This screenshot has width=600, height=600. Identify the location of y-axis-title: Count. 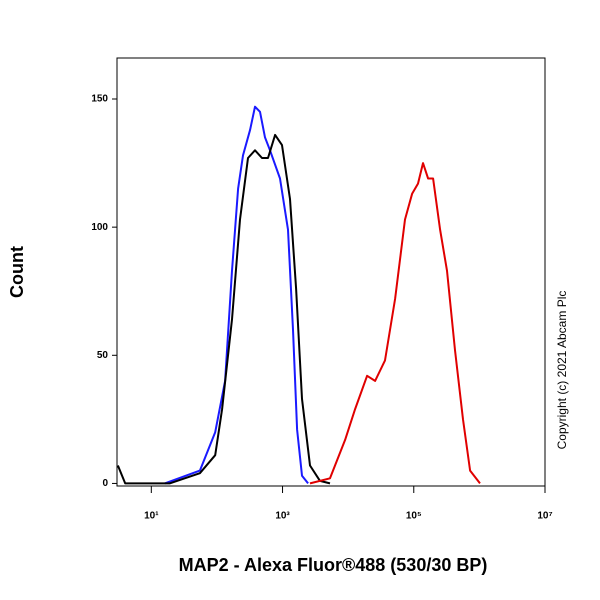
(17, 272).